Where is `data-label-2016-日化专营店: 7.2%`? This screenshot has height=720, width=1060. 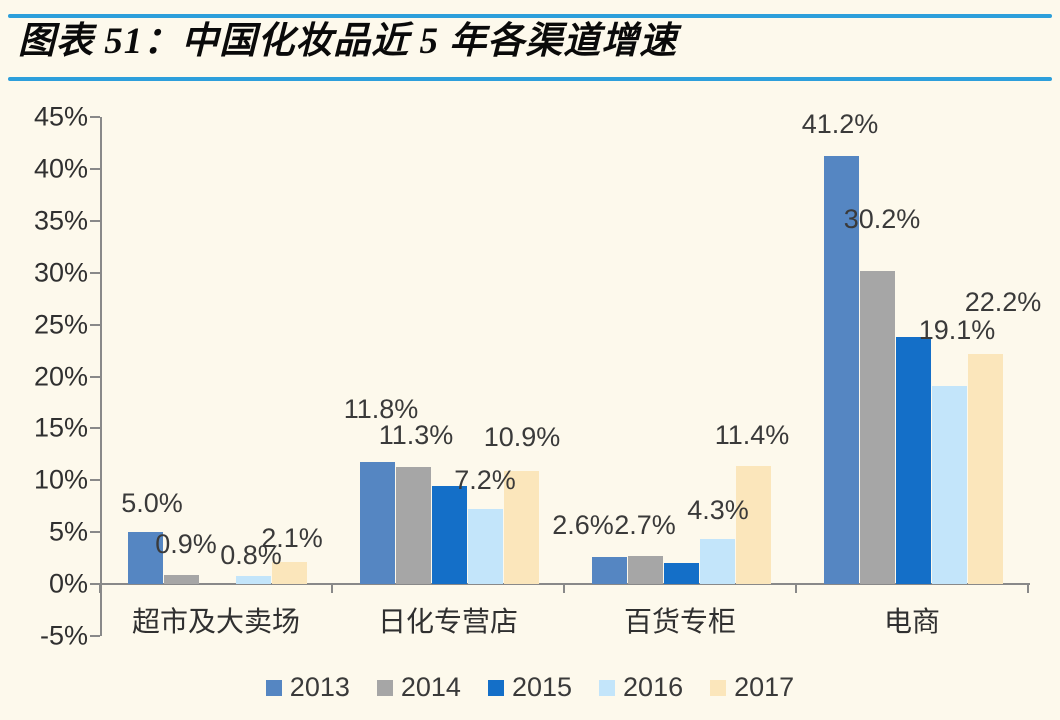
data-label-2016-日化专营店: 7.2% is located at coordinates (485, 480).